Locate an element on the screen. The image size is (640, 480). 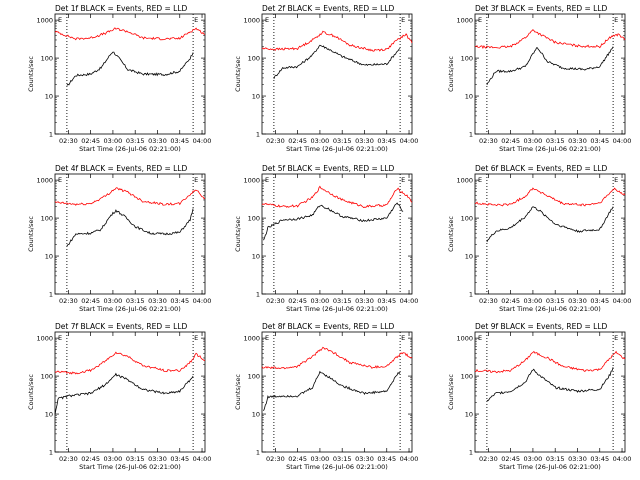
panel-title: Det 2f BLACK = Events, RED = LLD is located at coordinates (328, 8).